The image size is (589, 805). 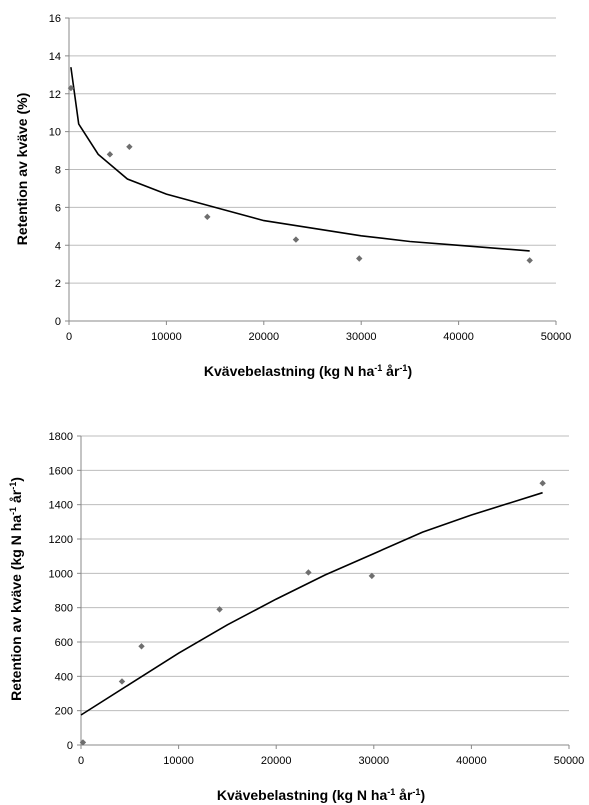 I want to click on y-tick-label: 1400, so click(x=61, y=506).